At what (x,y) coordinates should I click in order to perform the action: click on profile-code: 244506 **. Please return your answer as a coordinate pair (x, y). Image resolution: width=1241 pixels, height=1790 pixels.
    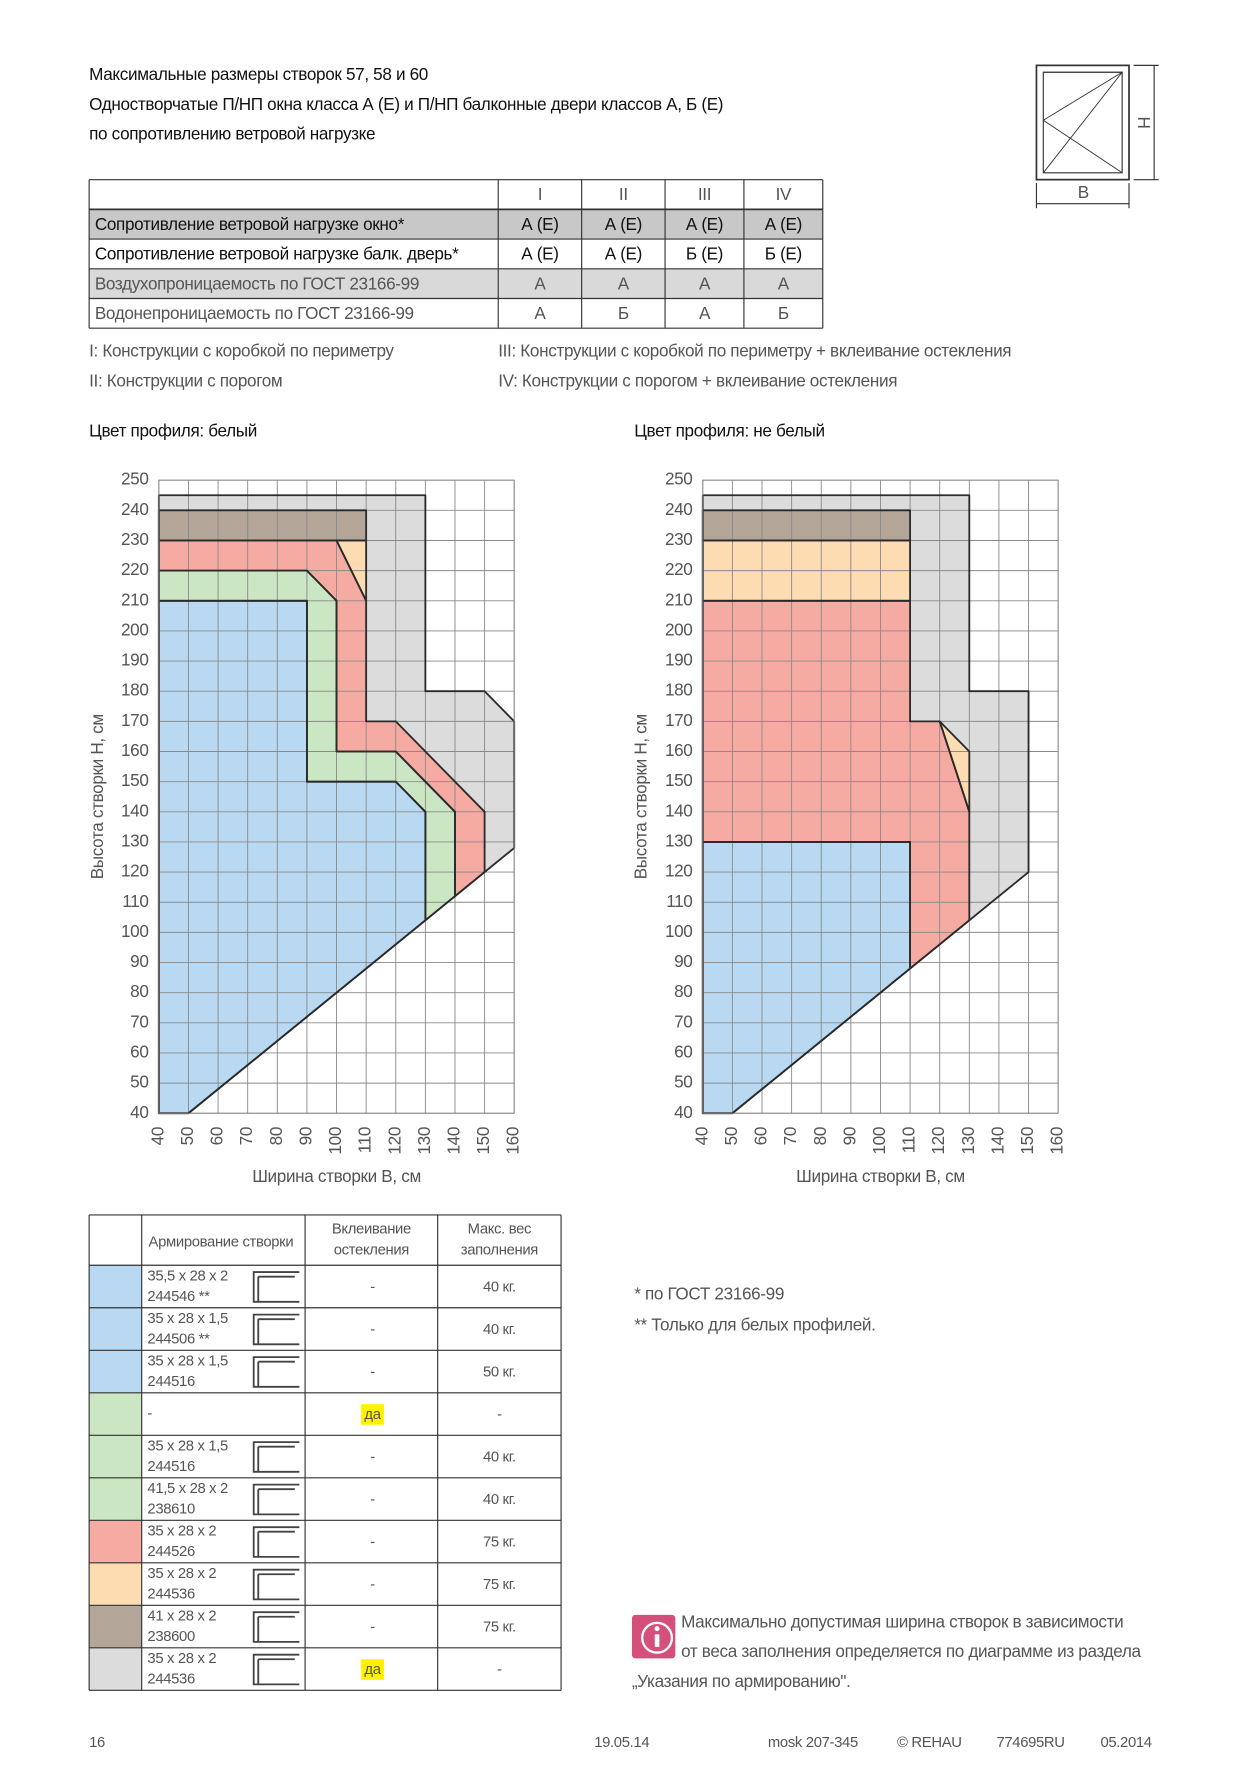
    Looking at the image, I should click on (178, 1340).